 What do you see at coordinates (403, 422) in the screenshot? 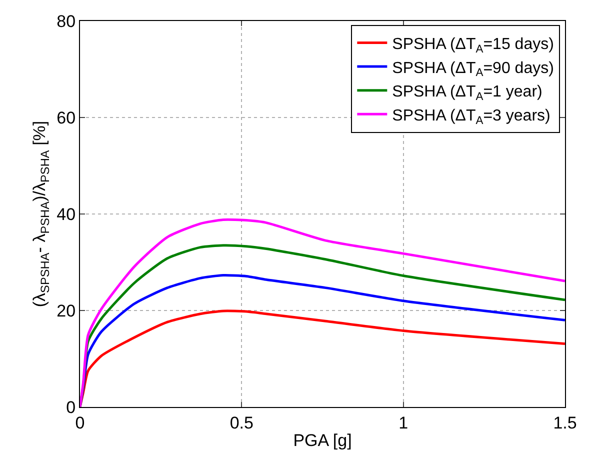
I see `x-tick-label: 1` at bounding box center [403, 422].